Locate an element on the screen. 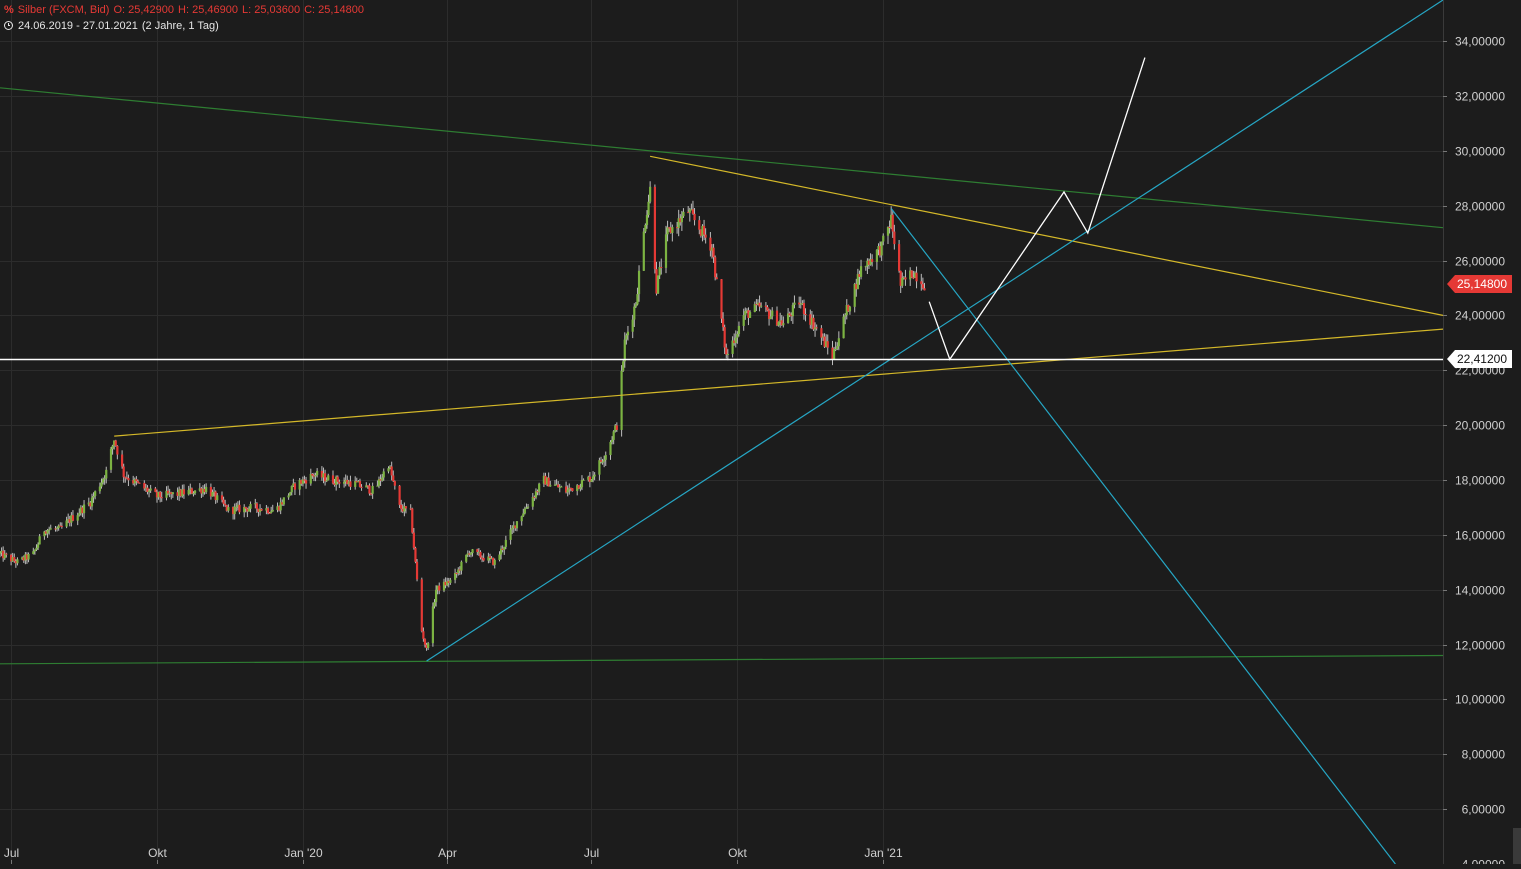 This screenshot has height=869, width=1521. y-tick-label: 34,00000 is located at coordinates (1480, 42).